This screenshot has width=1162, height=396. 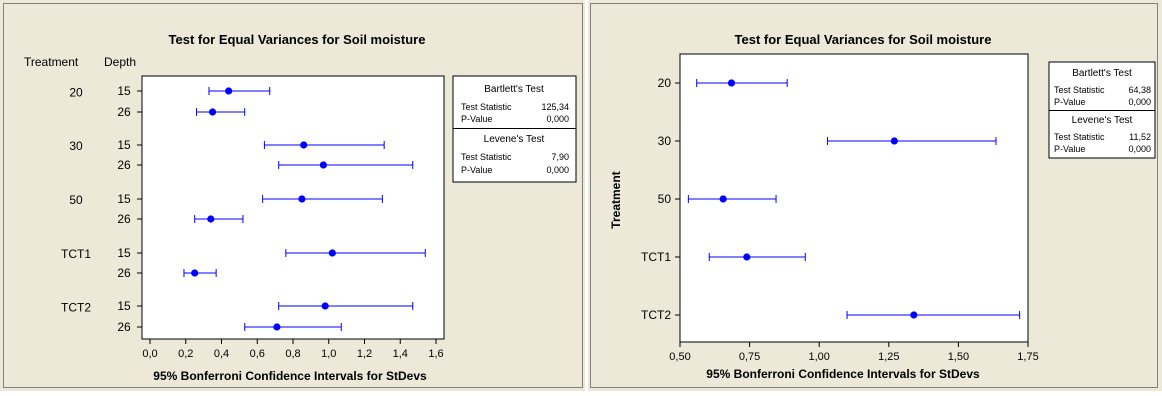 What do you see at coordinates (679, 357) in the screenshot?
I see `right-x-tick-label: 0,50` at bounding box center [679, 357].